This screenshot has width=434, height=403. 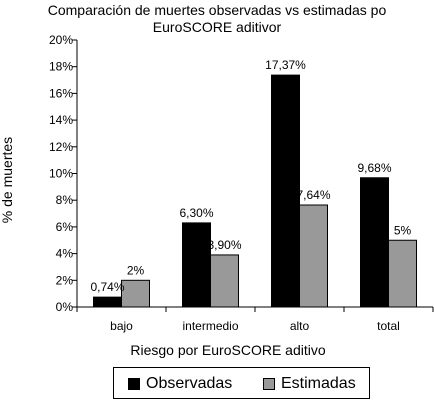 What do you see at coordinates (285, 191) in the screenshot?
I see `bar-observadas-alto` at bounding box center [285, 191].